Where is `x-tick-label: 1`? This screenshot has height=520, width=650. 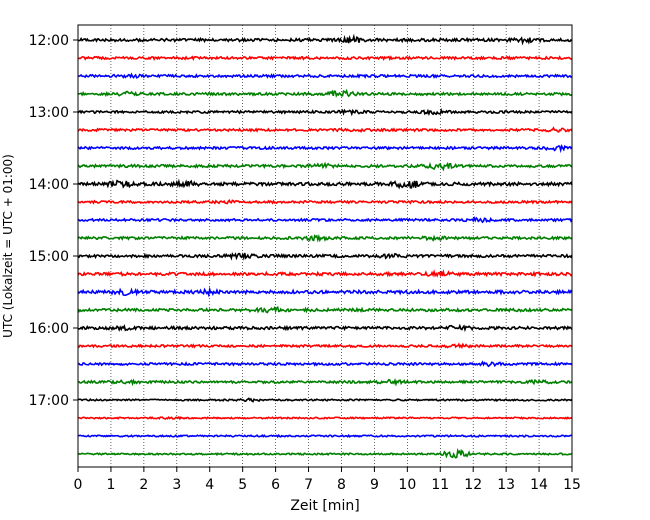
x-tick-label: 1 is located at coordinates (110, 485).